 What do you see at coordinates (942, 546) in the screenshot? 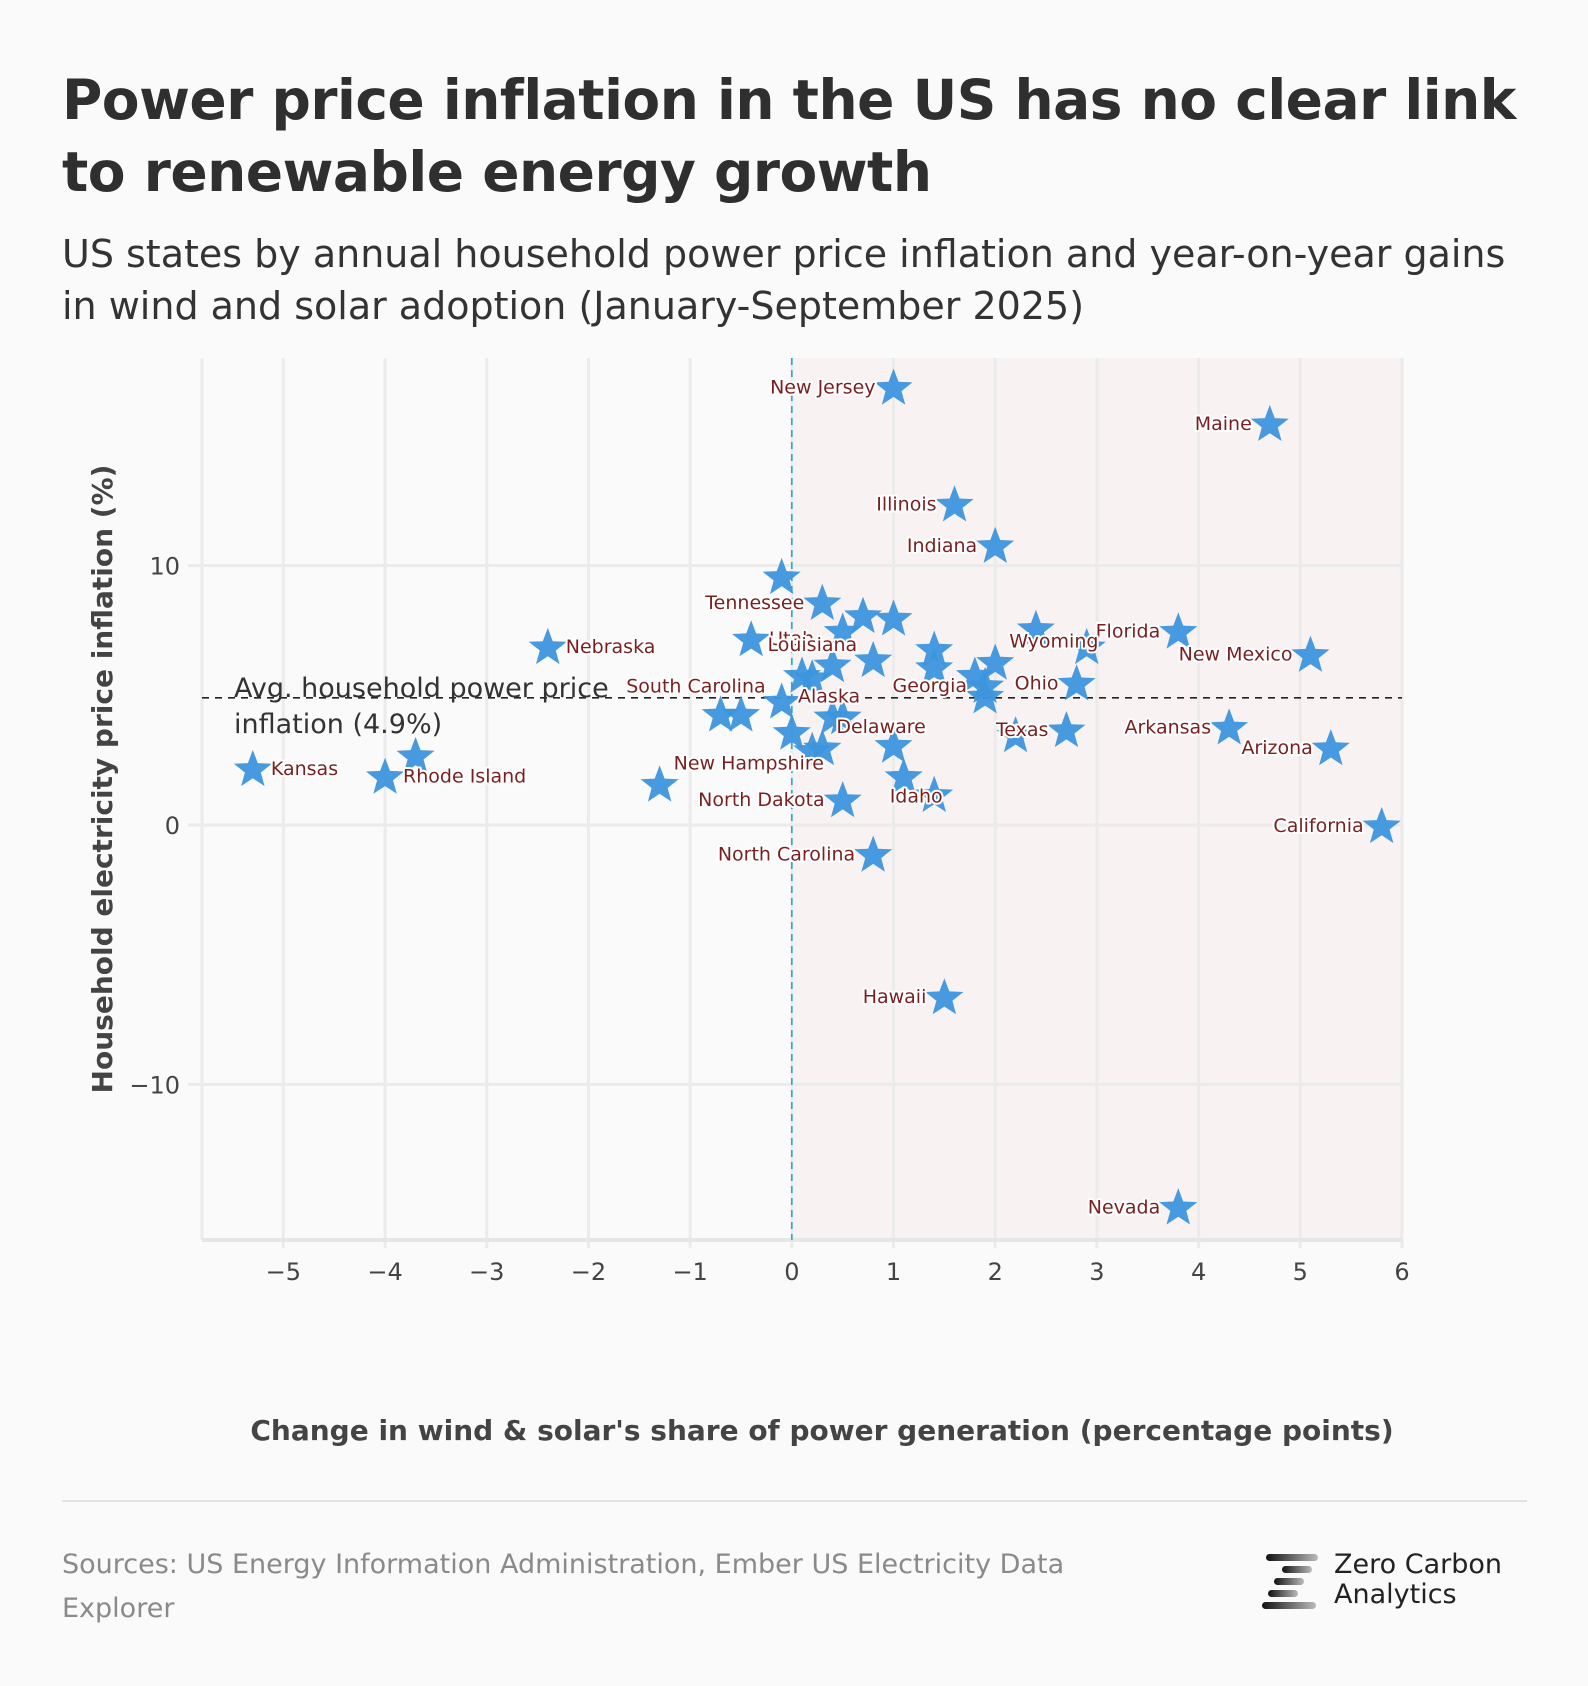
I see `data-label: Indiana` at bounding box center [942, 546].